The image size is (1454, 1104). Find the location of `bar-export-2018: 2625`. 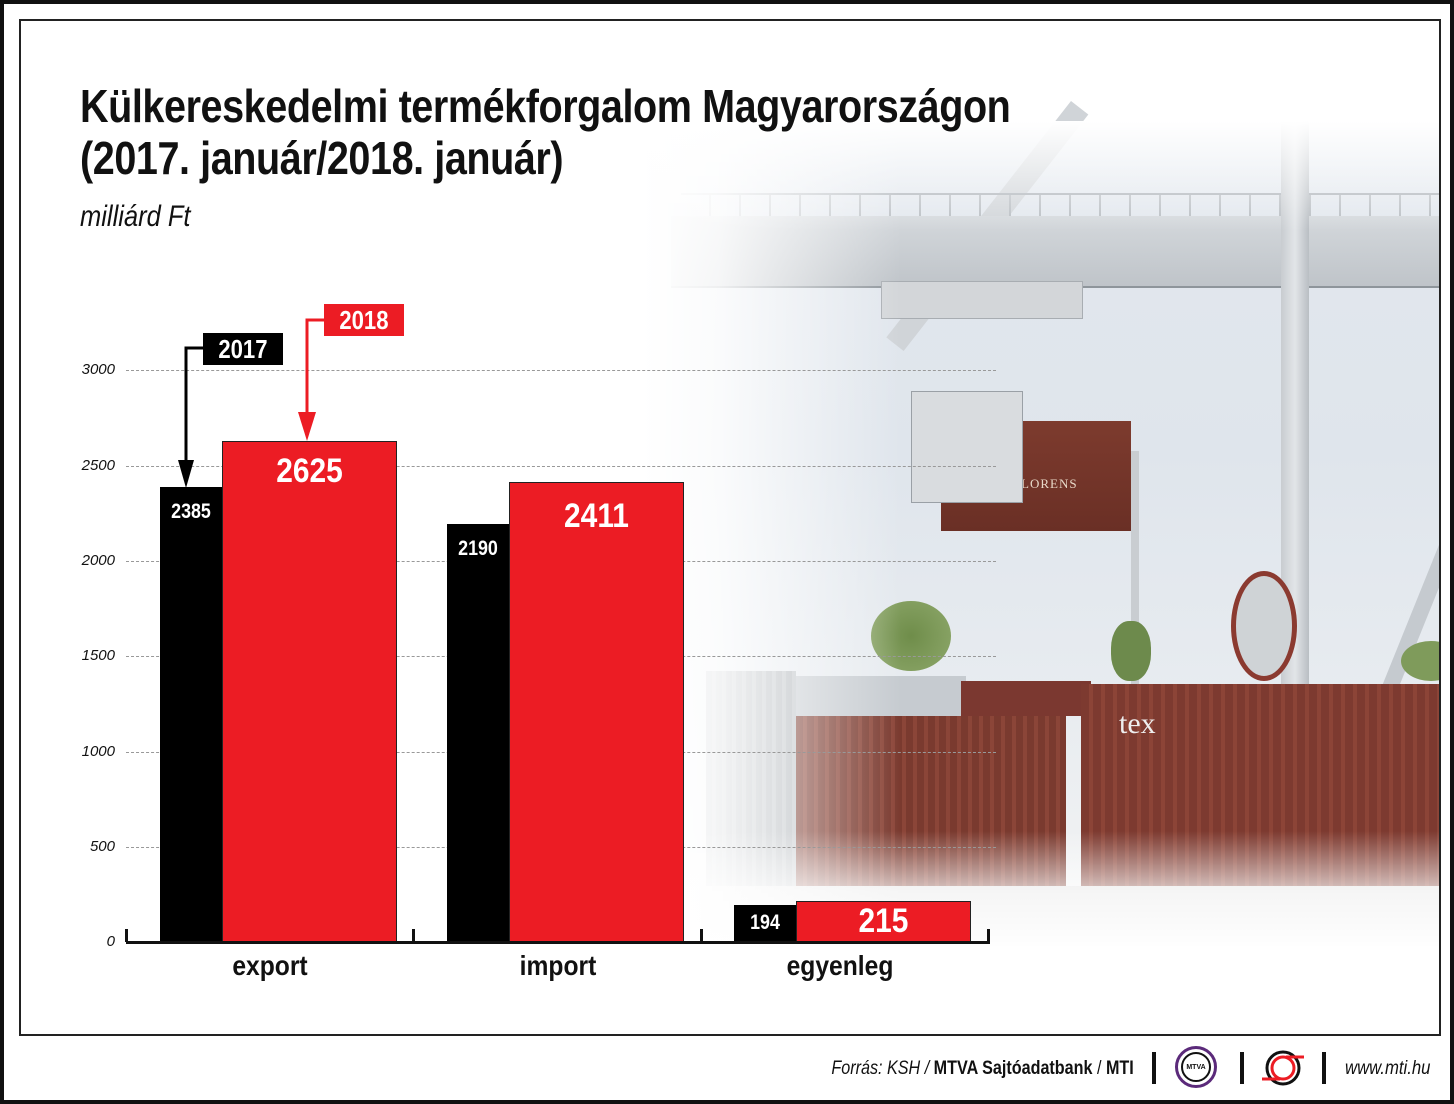

bar-export-2018: 2625 is located at coordinates (309, 691).